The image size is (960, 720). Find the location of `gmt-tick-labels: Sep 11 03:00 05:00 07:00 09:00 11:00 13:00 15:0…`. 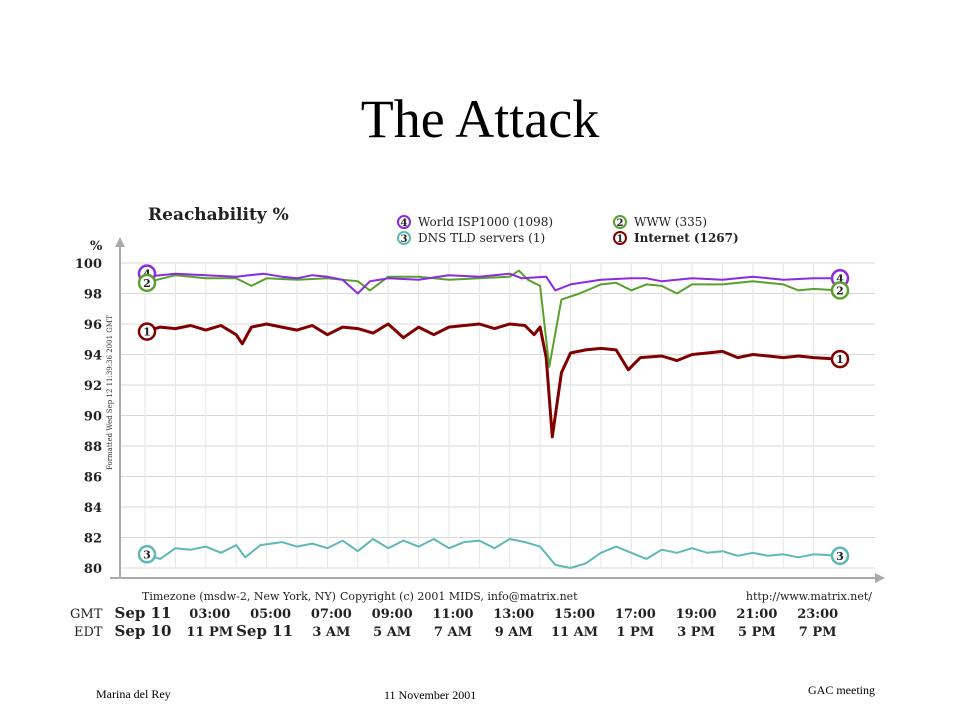

gmt-tick-labels: Sep 11 03:00 05:00 07:00 09:00 11:00 13:00 15:0… is located at coordinates (477, 613).